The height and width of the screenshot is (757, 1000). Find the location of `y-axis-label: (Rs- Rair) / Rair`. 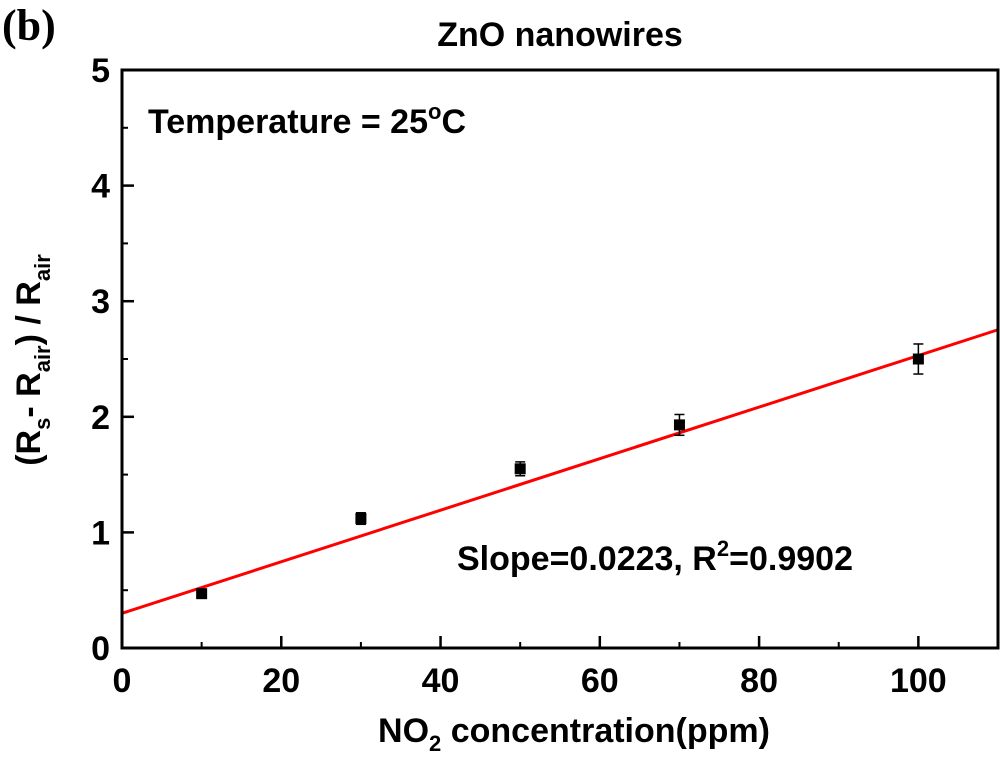

y-axis-label: (Rs- Rair) / Rair is located at coordinates (32, 360).